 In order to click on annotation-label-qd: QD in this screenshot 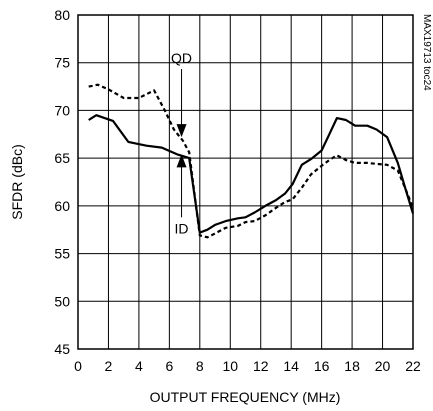, I will do `click(181, 58)`.